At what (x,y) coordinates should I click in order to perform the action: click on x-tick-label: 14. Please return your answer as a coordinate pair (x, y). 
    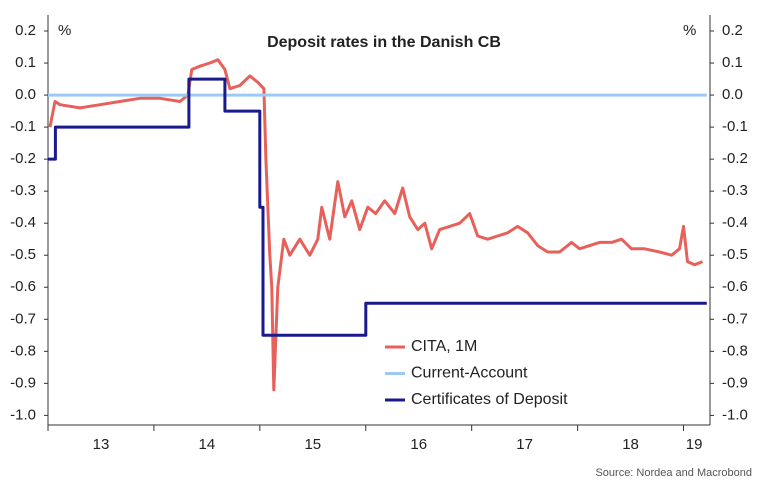
    Looking at the image, I should click on (207, 444).